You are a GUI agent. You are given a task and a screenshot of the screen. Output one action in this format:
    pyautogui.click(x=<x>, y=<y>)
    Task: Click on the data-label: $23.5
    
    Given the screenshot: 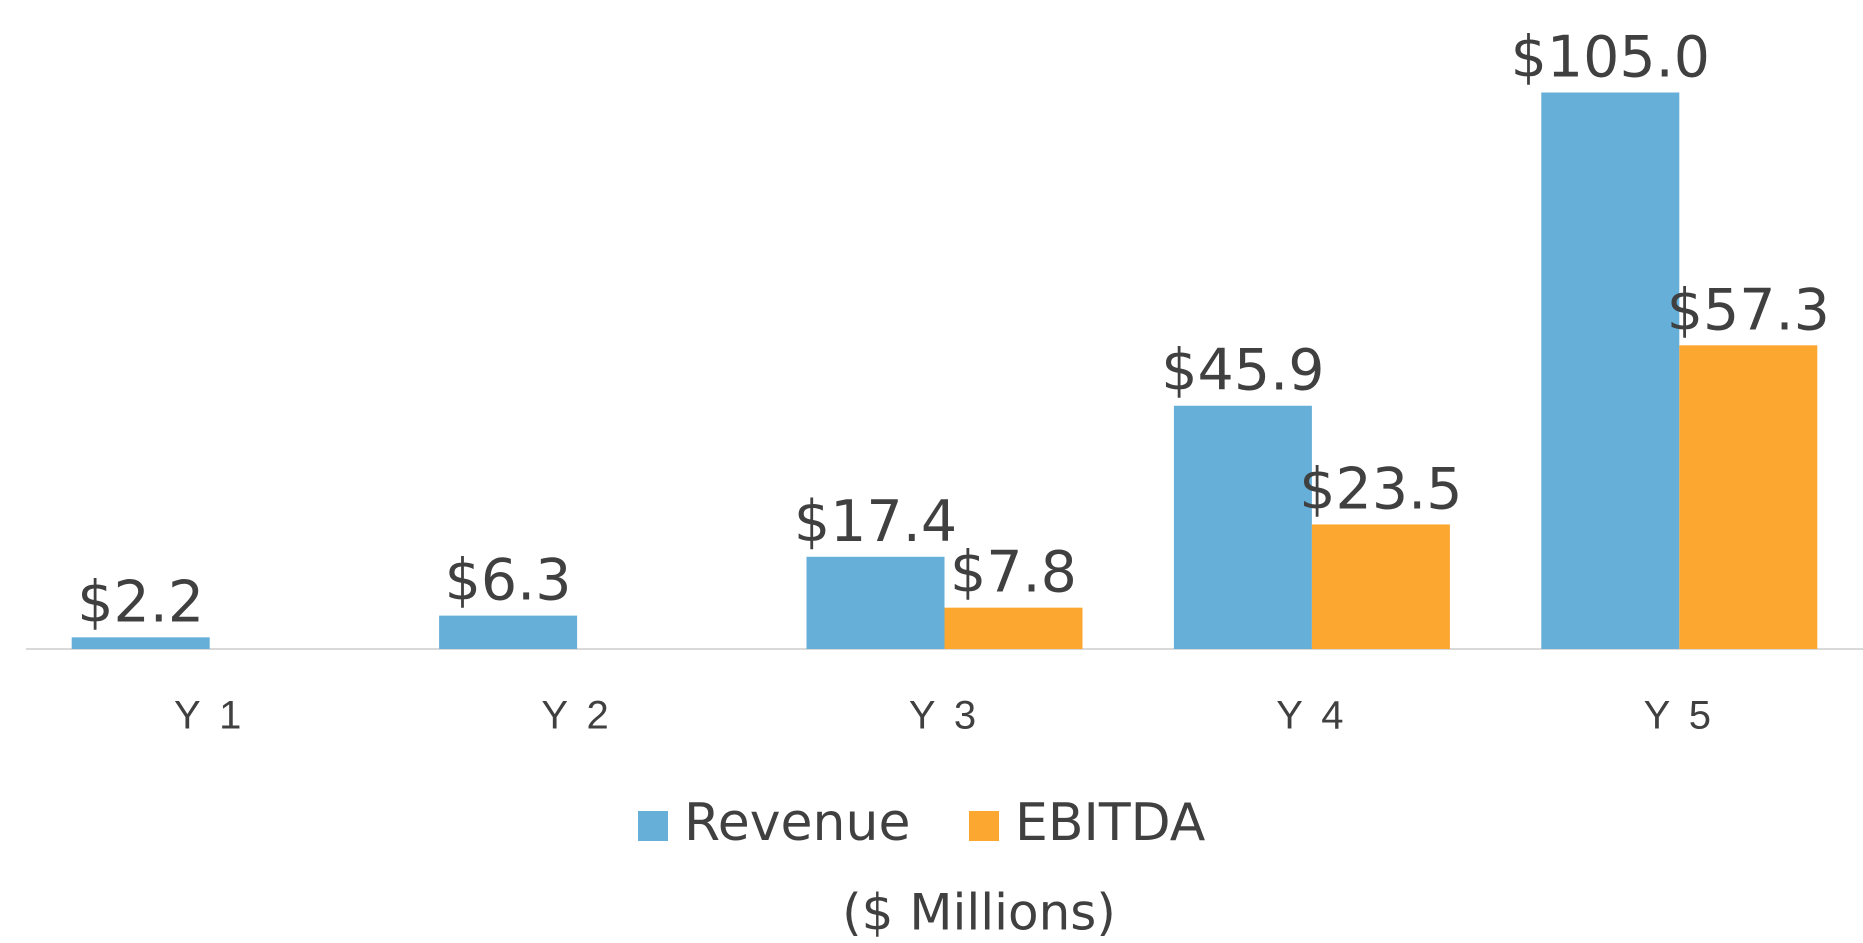 What is the action you would take?
    pyautogui.click(x=1380, y=489)
    